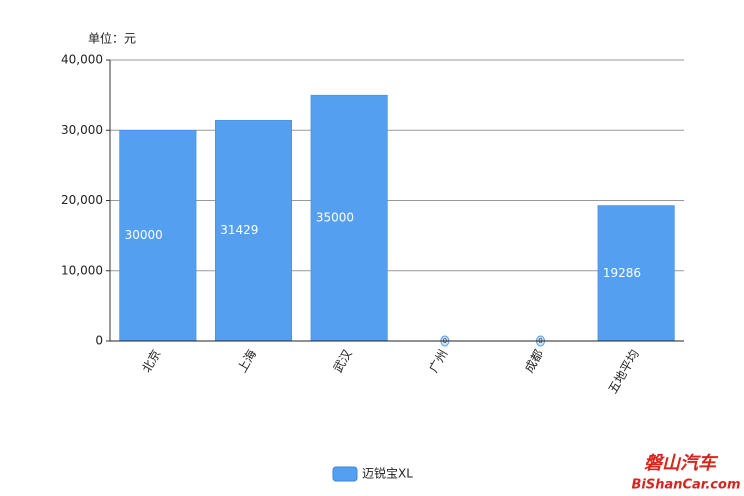 This screenshot has height=496, width=744. Describe the element at coordinates (335, 218) in the screenshot. I see `data-label: 35000` at that location.